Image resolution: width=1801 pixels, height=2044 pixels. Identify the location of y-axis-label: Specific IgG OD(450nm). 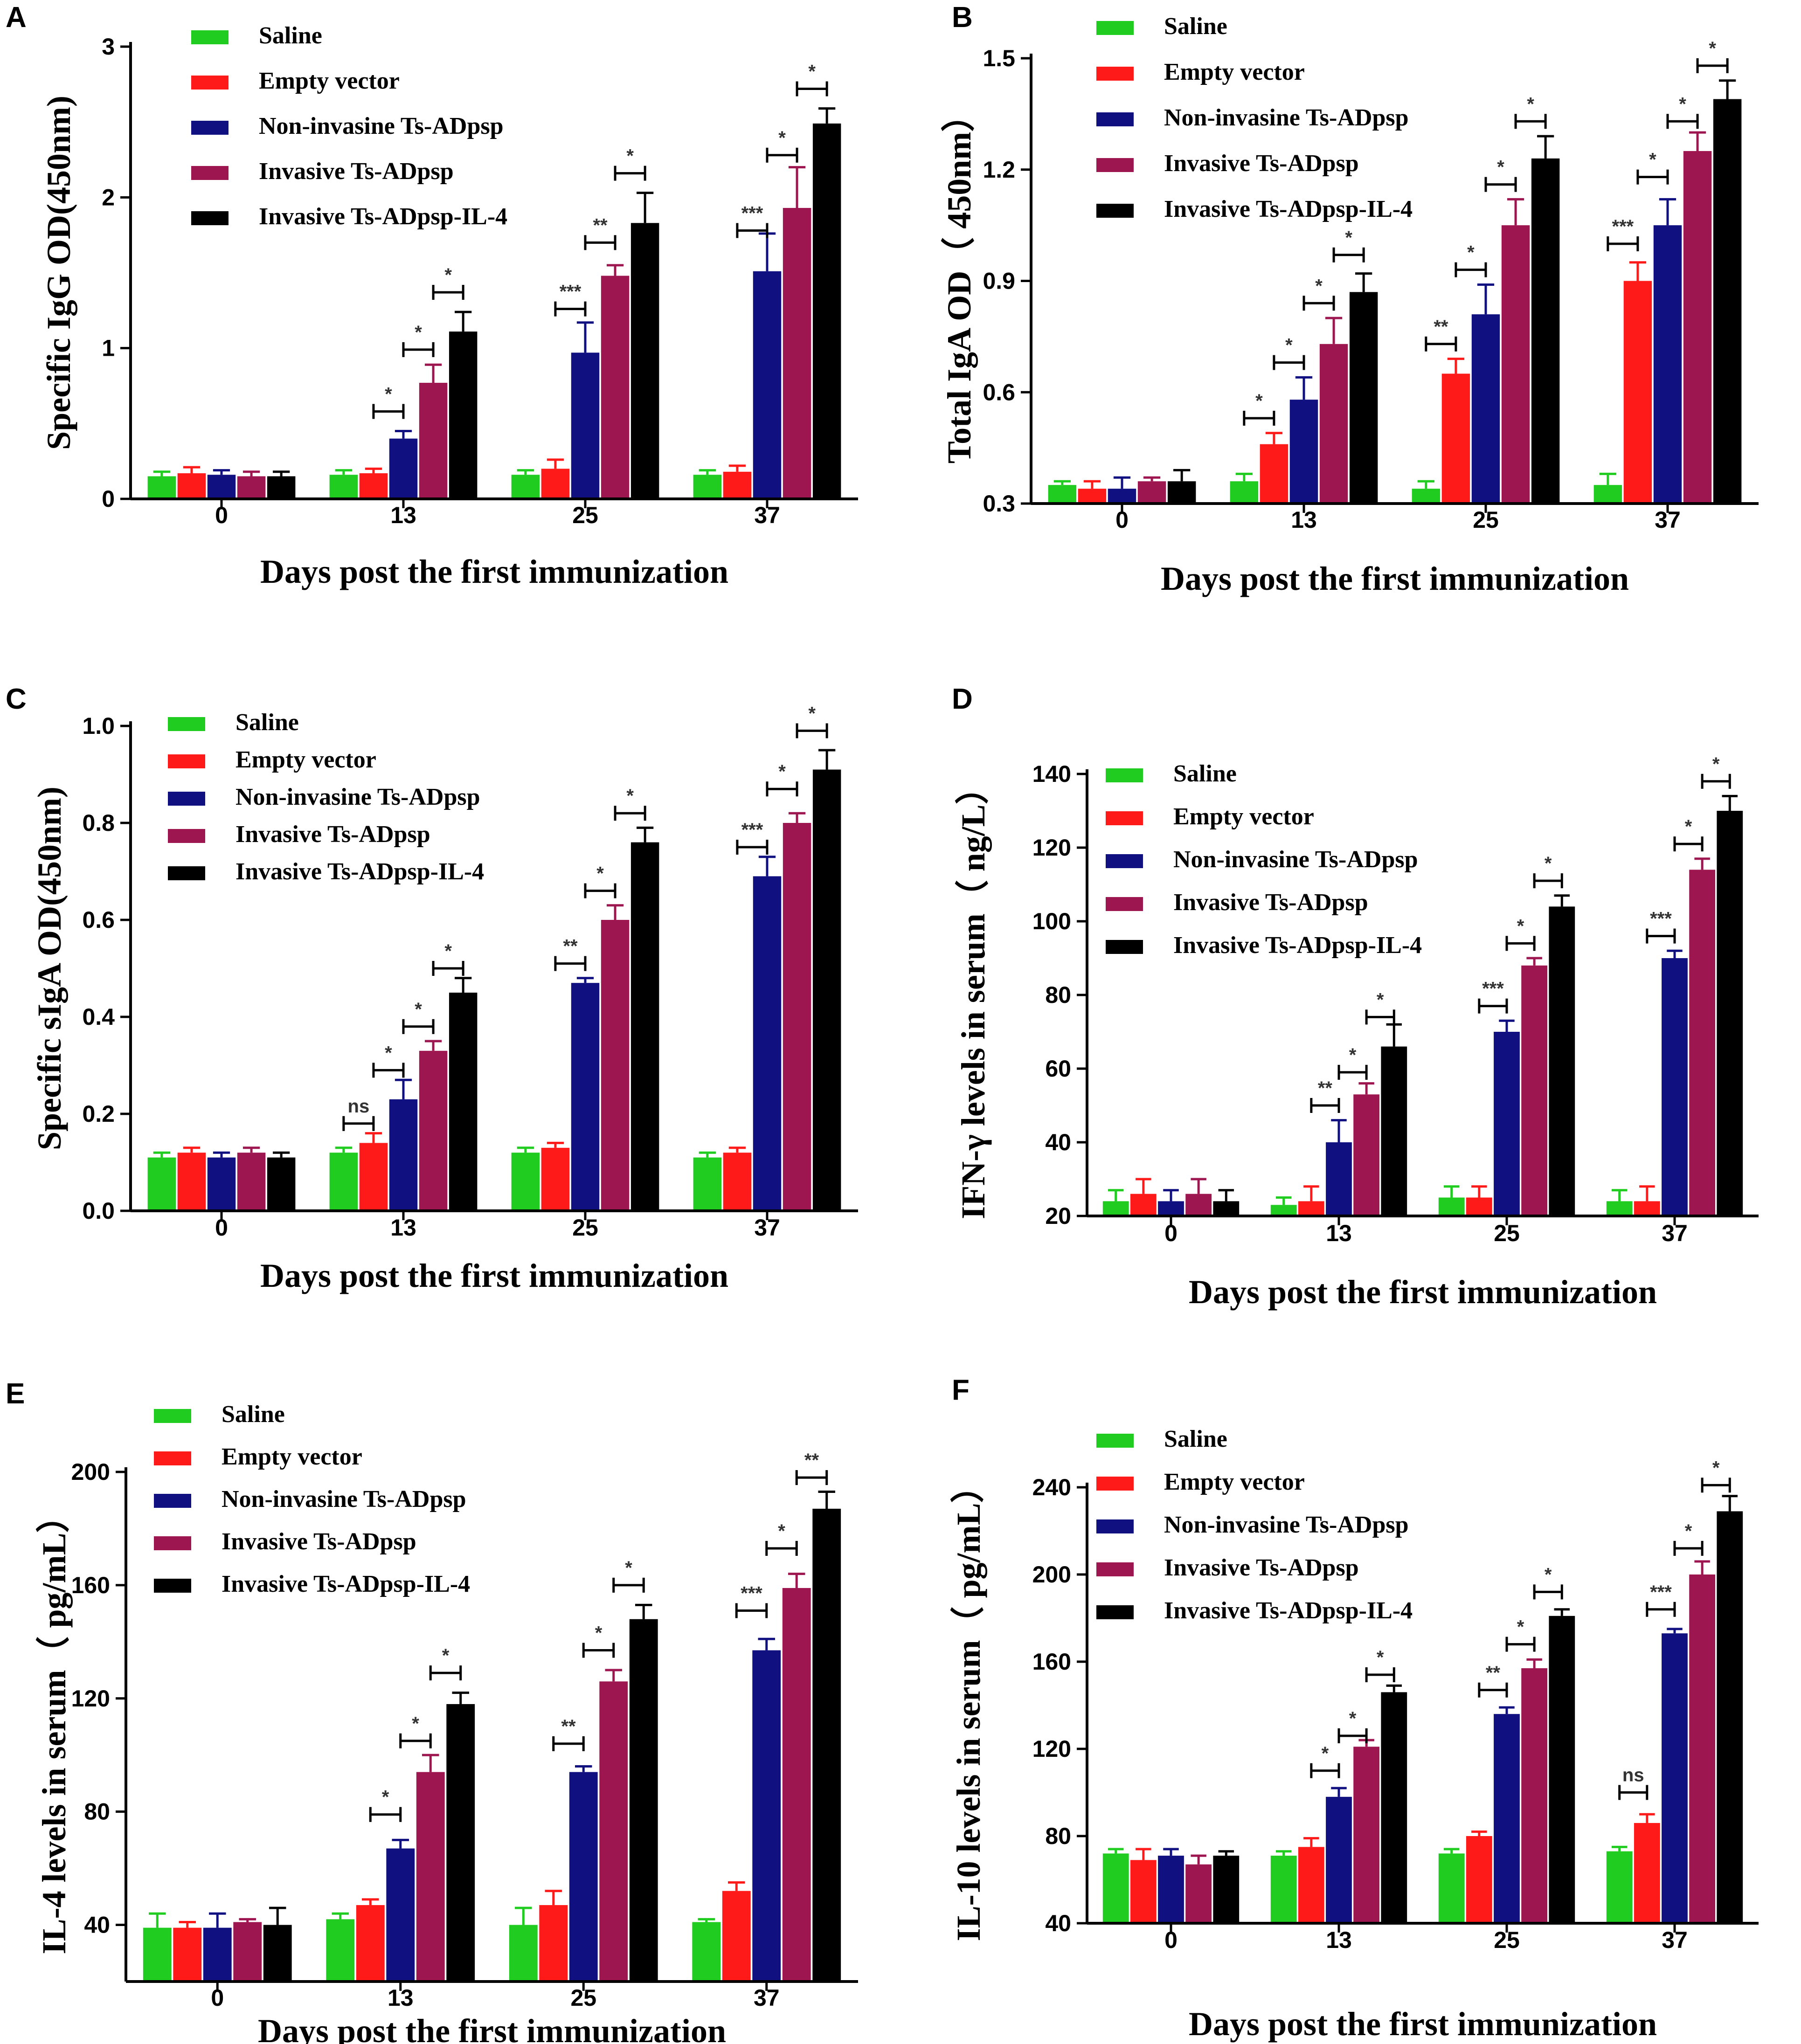
(58, 273).